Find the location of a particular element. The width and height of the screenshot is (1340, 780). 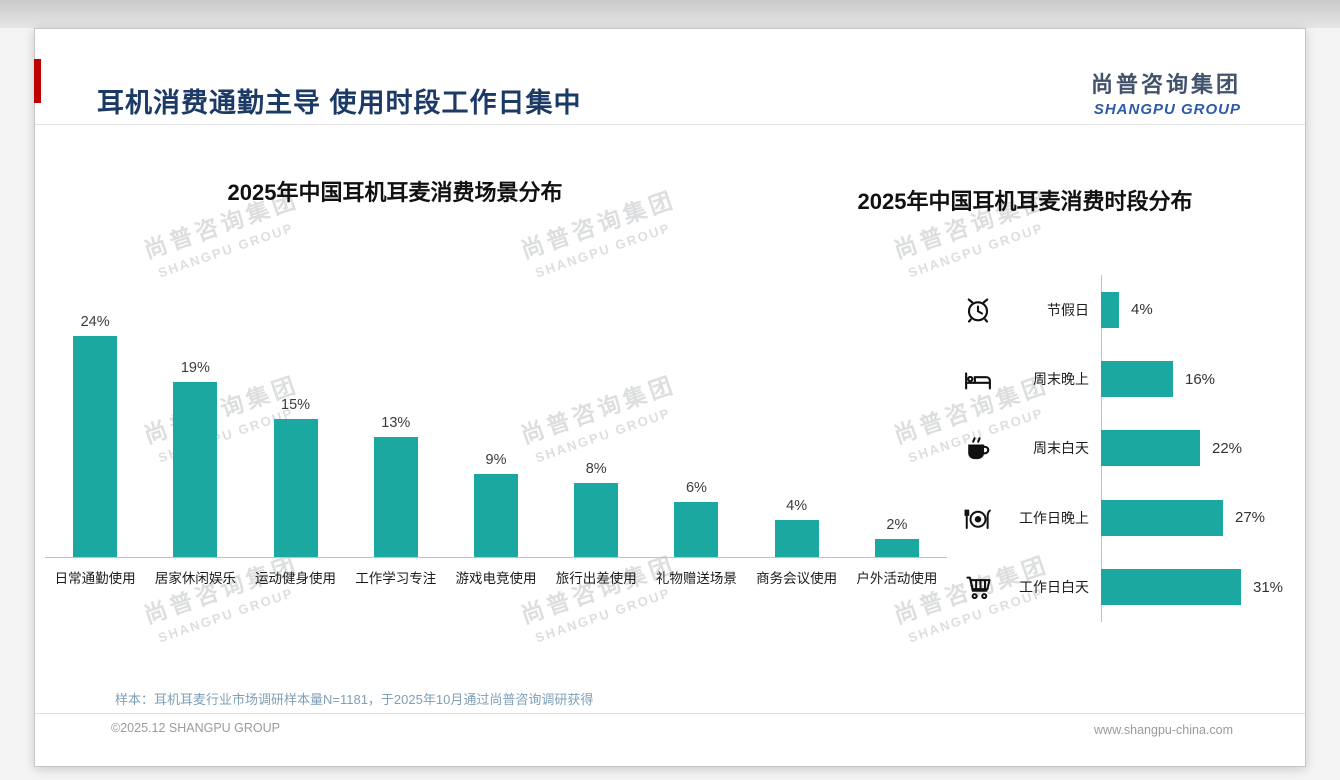

bar-column: 8% is located at coordinates (596, 431).